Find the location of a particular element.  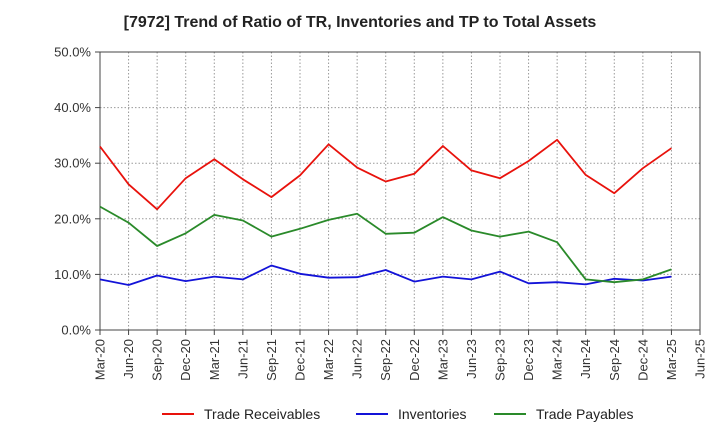

x-tick-label: Jun-24 is located at coordinates (585, 359).